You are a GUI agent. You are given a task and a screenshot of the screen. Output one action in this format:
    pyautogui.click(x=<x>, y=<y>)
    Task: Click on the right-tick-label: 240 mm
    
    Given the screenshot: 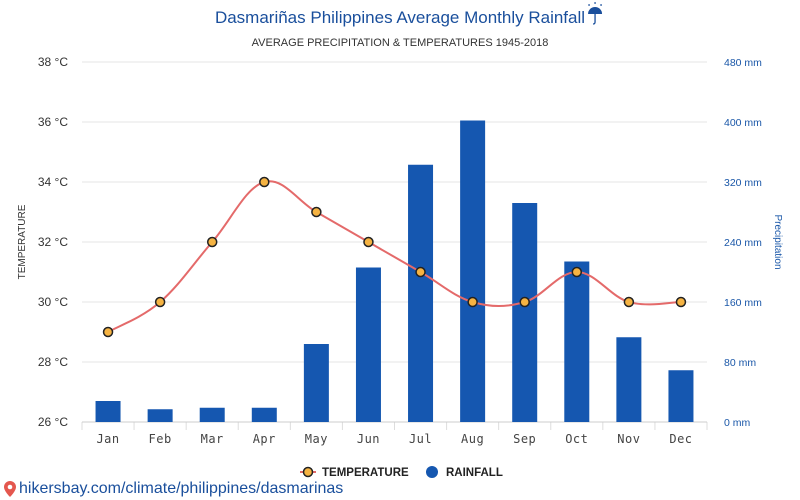 What is the action you would take?
    pyautogui.click(x=743, y=243)
    